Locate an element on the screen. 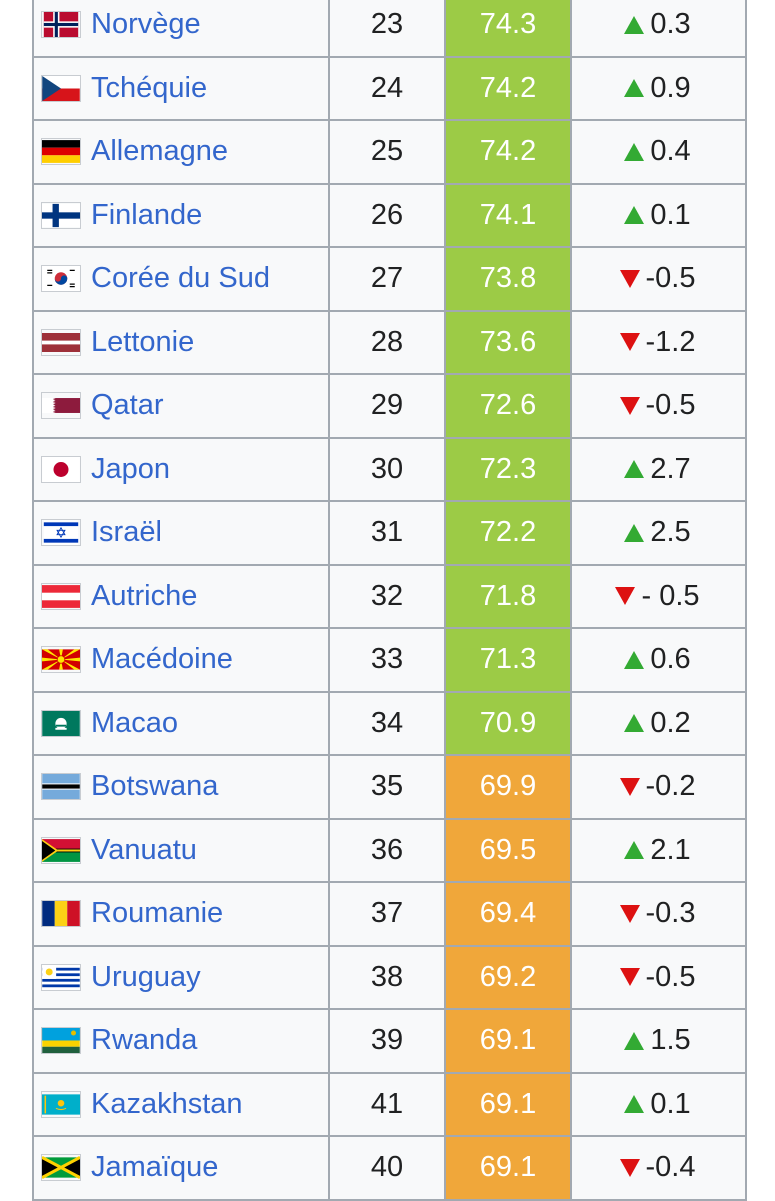 This screenshot has width=775, height=1201. table-row: Kazakhstan 41 69.1 0.1 is located at coordinates (389, 1105).